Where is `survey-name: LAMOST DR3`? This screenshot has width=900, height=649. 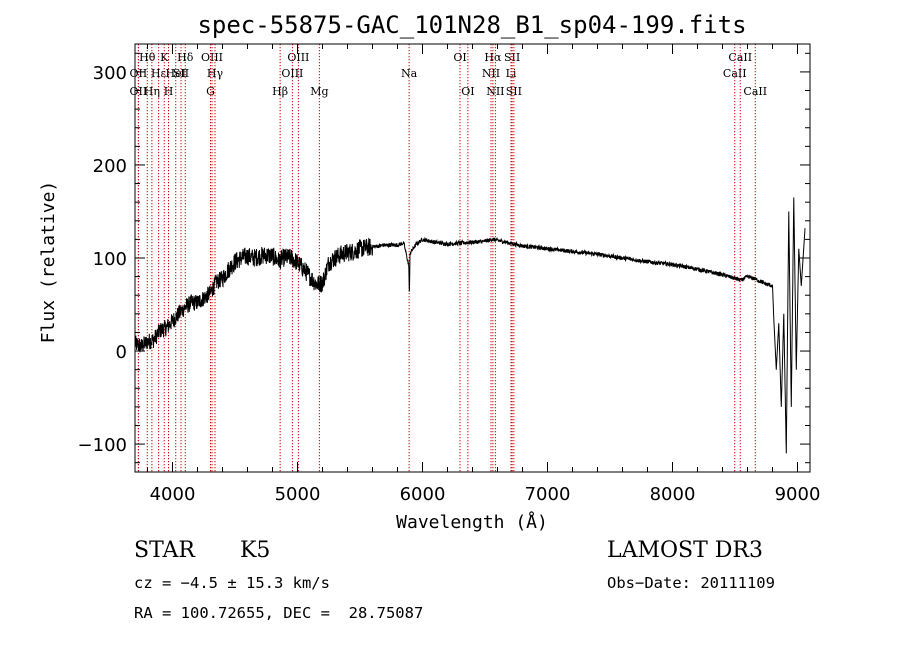 survey-name: LAMOST DR3 is located at coordinates (685, 550).